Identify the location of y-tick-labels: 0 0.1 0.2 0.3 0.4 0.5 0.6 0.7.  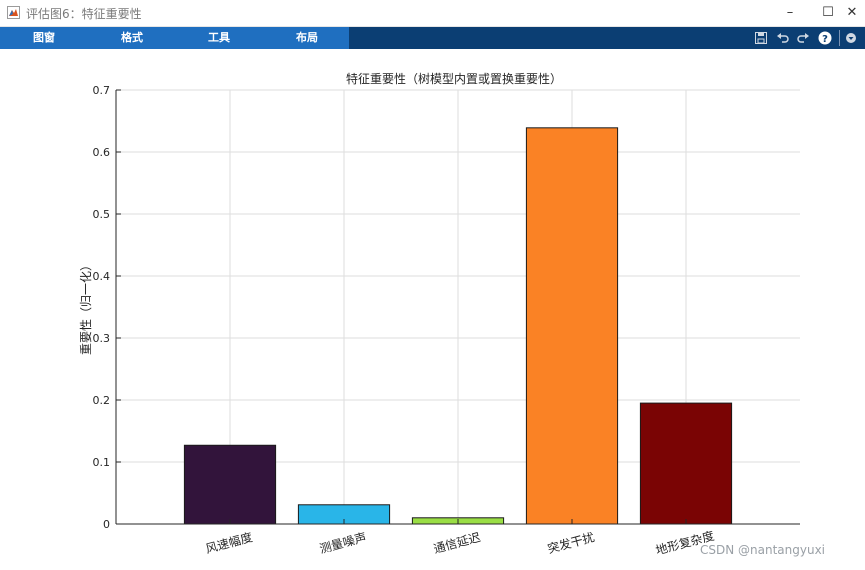
(107, 307).